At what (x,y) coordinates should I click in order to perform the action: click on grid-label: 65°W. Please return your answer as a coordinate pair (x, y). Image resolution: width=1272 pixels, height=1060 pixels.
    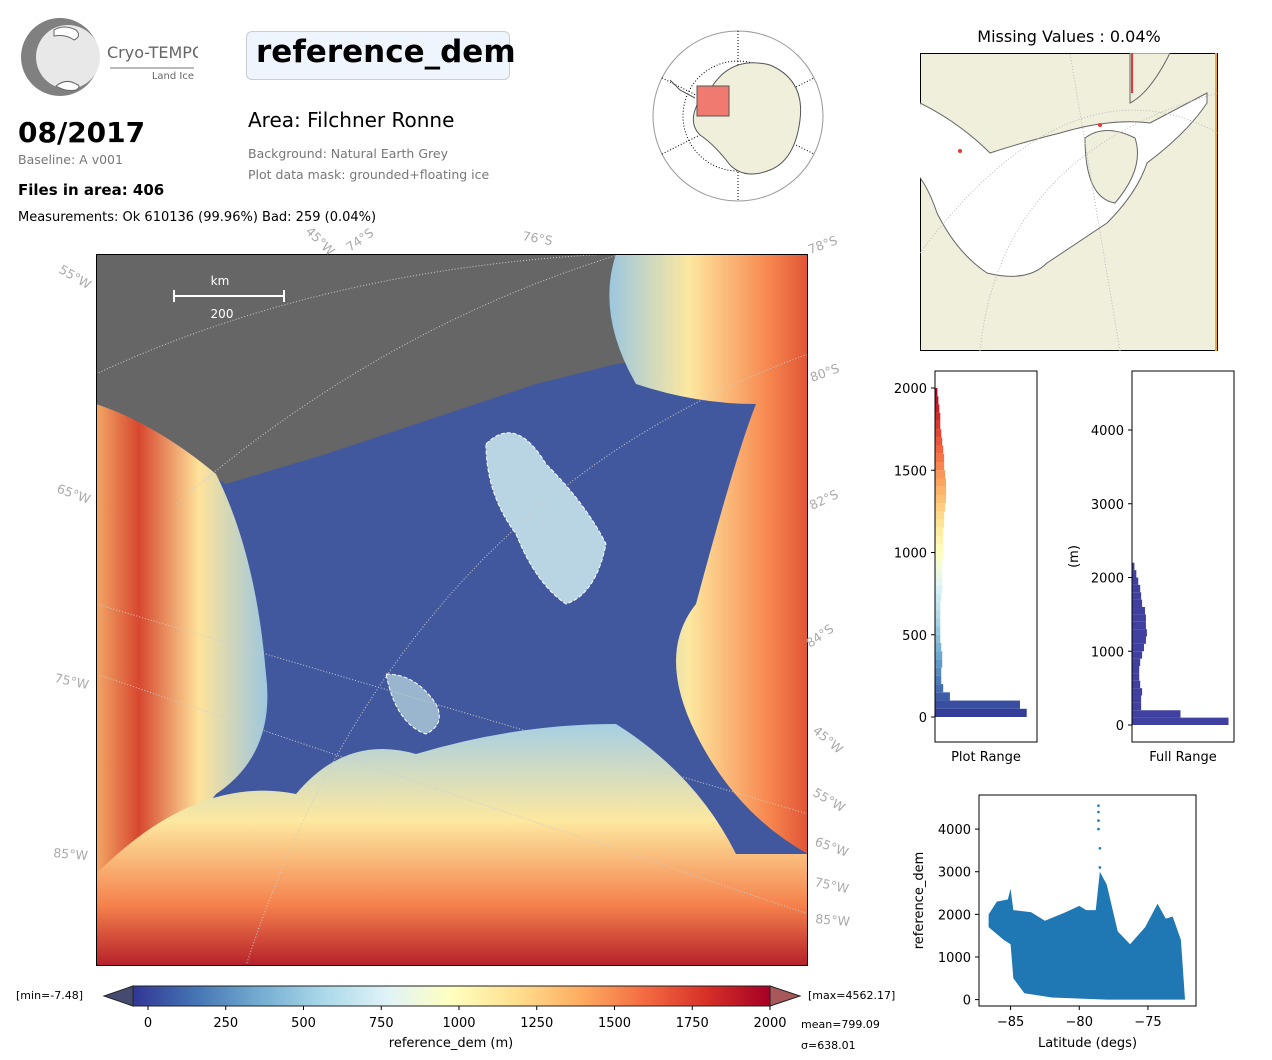
    Looking at the image, I should click on (74, 494).